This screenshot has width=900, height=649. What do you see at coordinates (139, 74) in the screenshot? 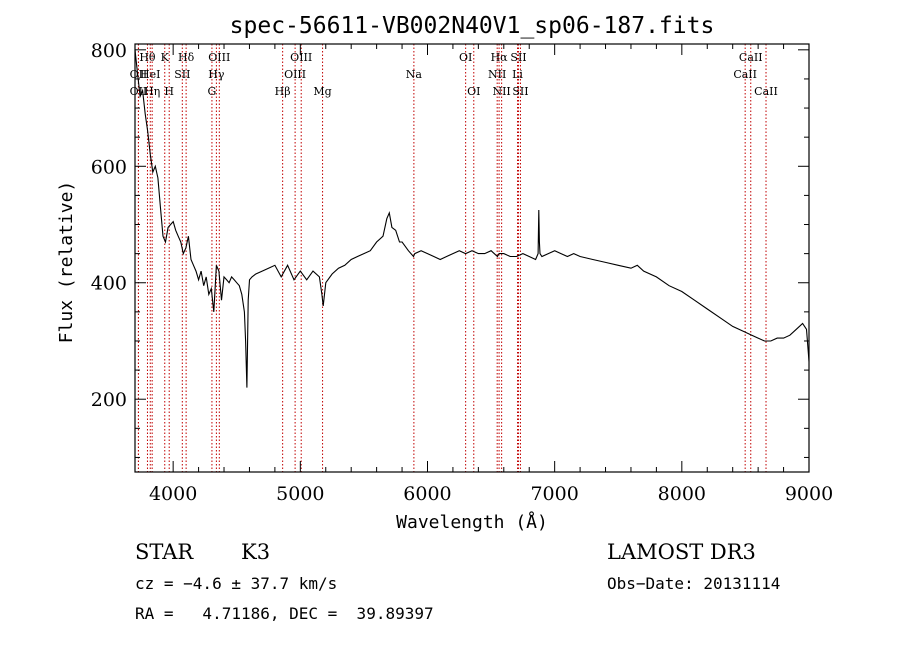
I see `spectral-line-label: OII` at bounding box center [139, 74].